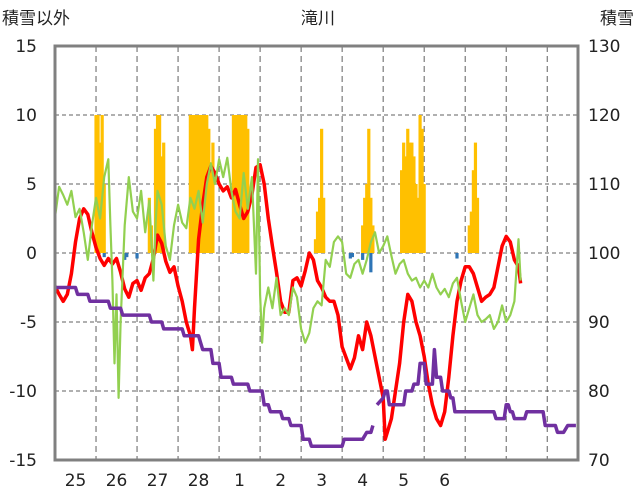 The image size is (636, 501). What do you see at coordinates (117, 481) in the screenshot?
I see `x-tick-label: 26` at bounding box center [117, 481].